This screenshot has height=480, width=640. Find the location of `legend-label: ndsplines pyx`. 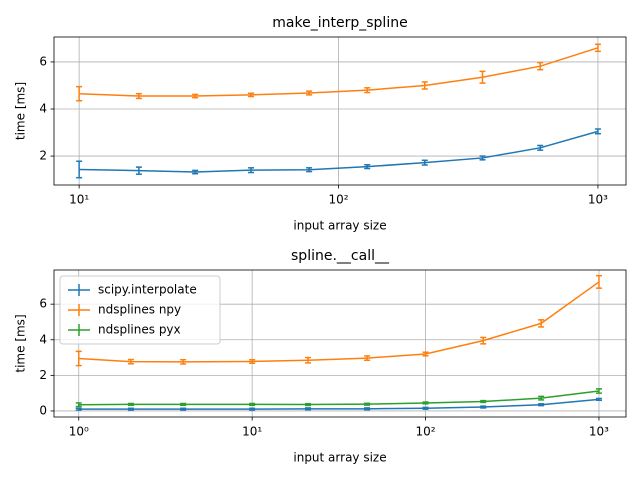

legend-label: ndsplines pyx is located at coordinates (139, 330).